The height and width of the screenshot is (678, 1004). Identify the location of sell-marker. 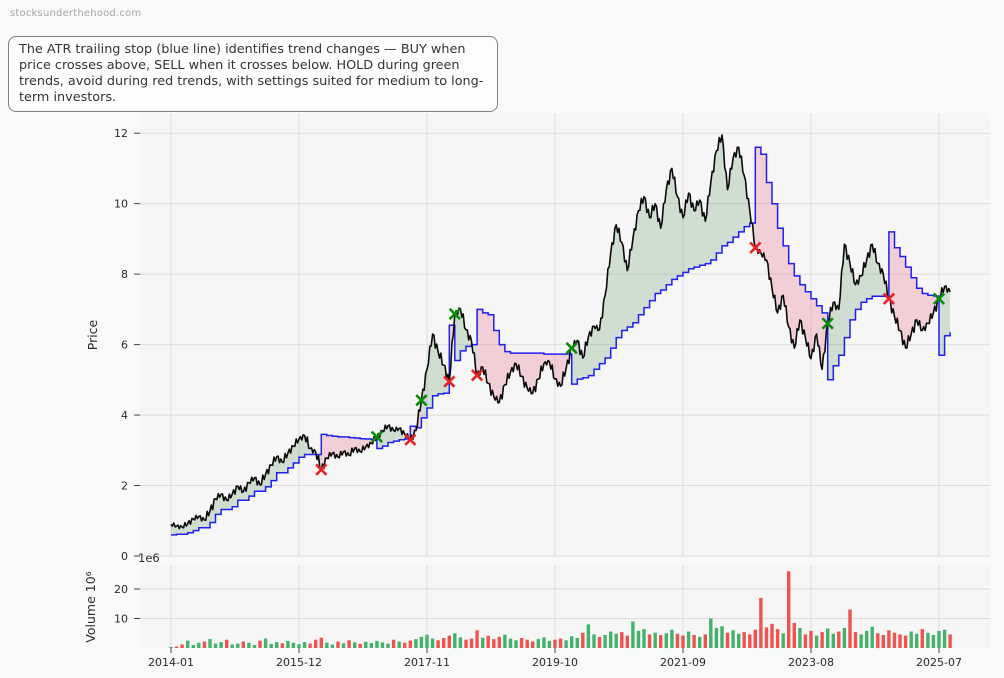
(321, 469).